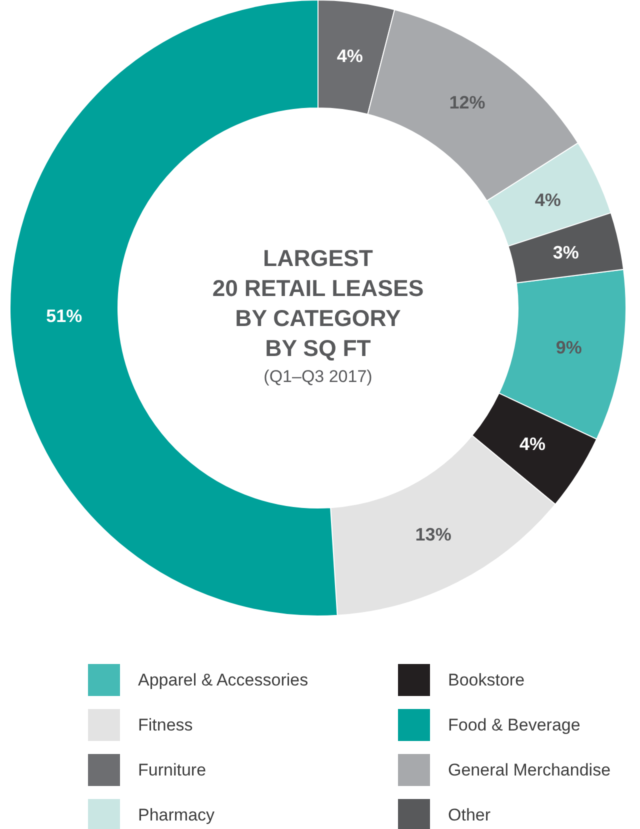 This screenshot has width=640, height=829. I want to click on legend-label: Furniture, so click(172, 770).